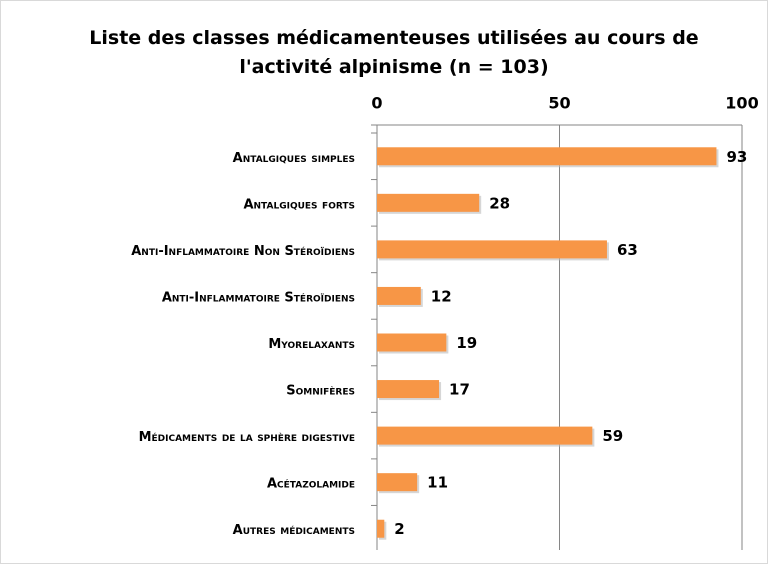 The height and width of the screenshot is (564, 768). Describe the element at coordinates (736, 157) in the screenshot. I see `data-label: 93` at that location.